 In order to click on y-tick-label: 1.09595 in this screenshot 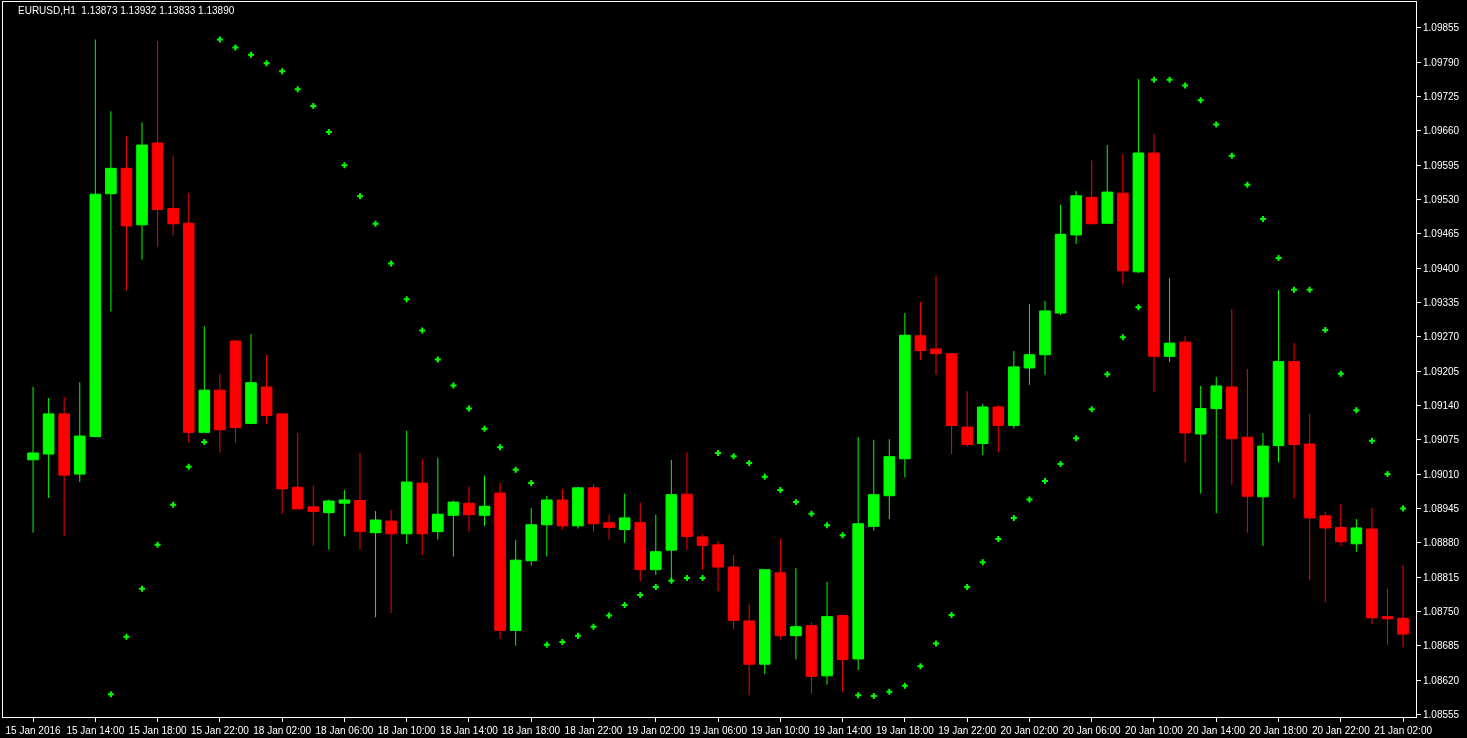, I will do `click(1441, 165)`.